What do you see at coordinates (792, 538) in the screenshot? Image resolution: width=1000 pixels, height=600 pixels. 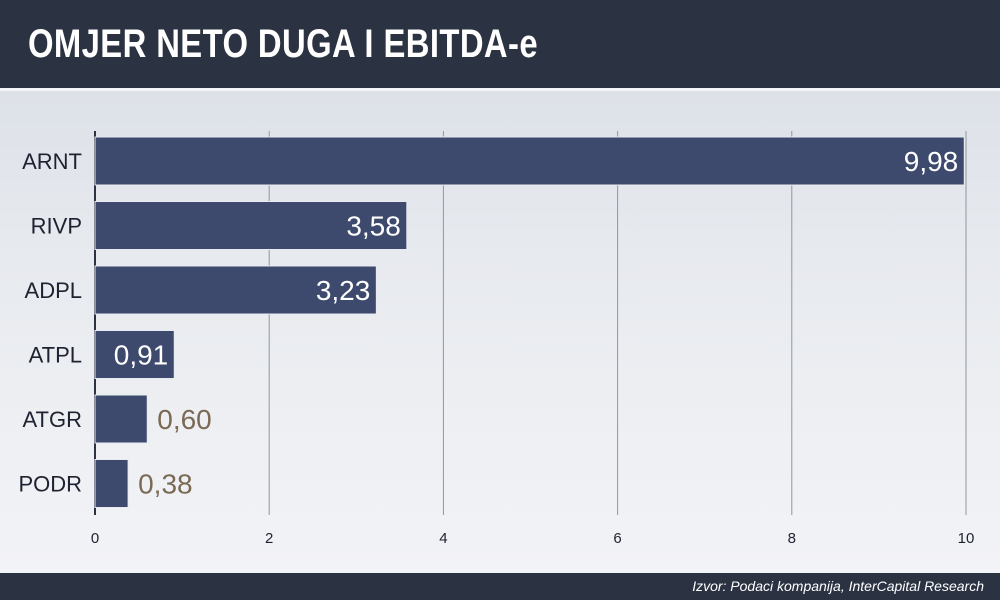 I see `x-tick-label: 8` at bounding box center [792, 538].